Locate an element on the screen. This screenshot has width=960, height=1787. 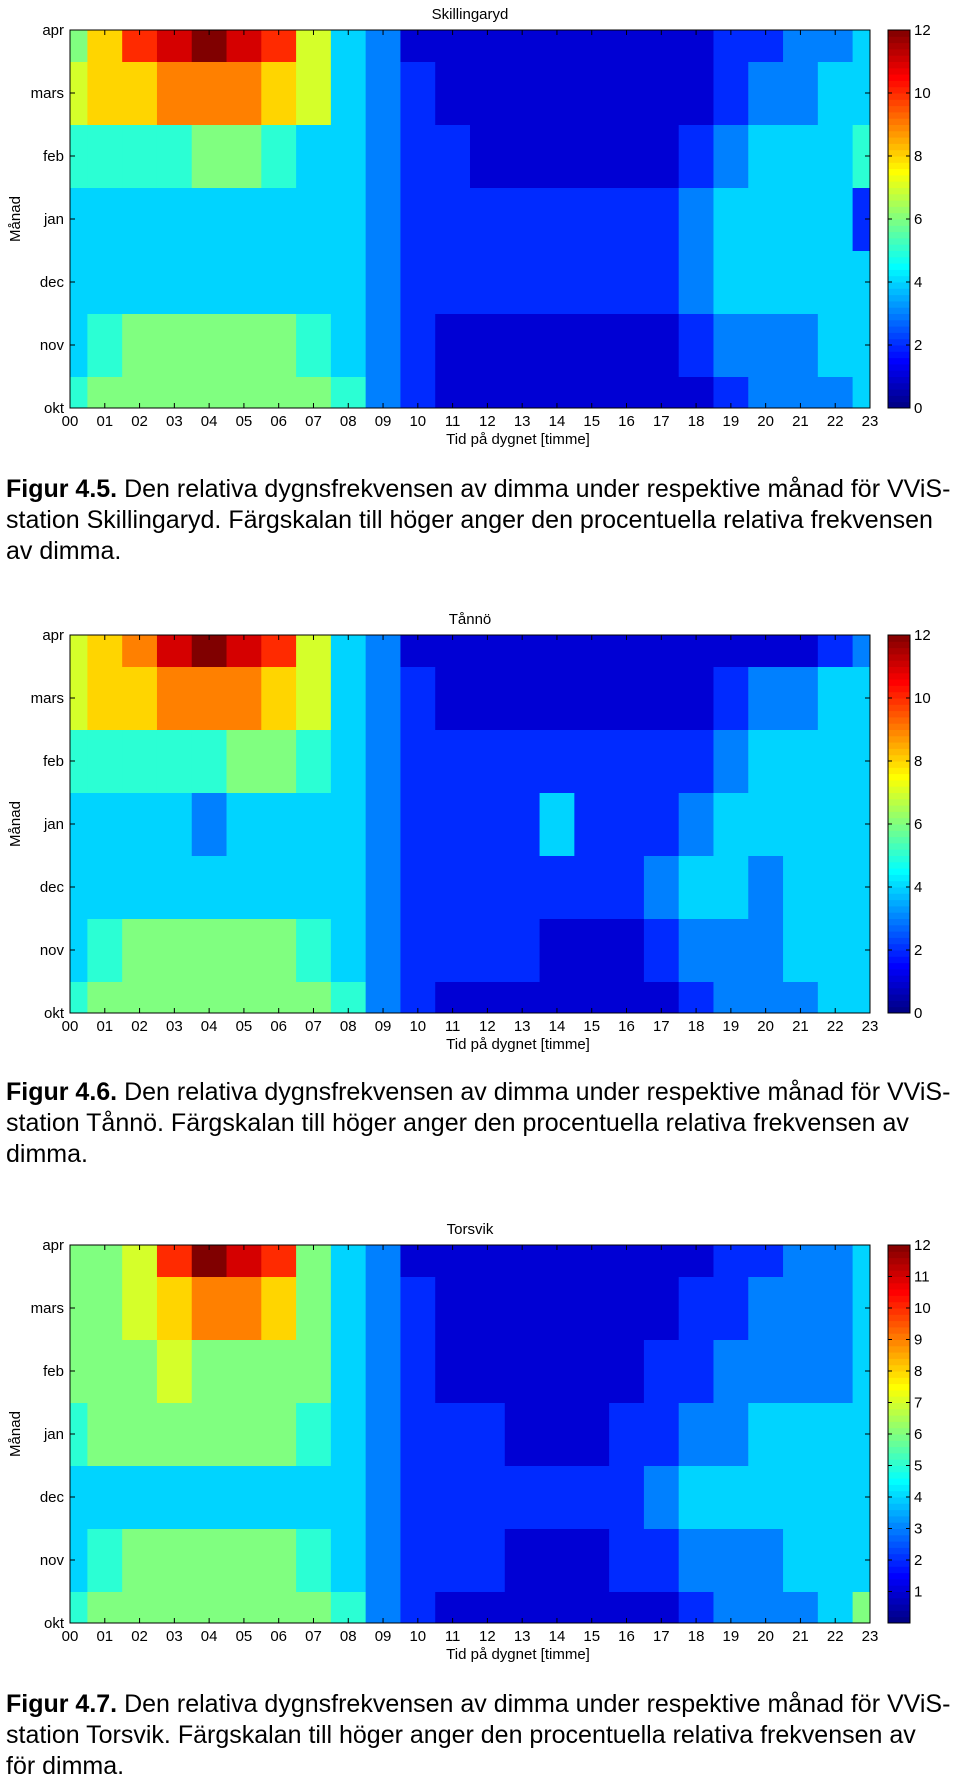
y-tick-label: apr is located at coordinates (53, 635).